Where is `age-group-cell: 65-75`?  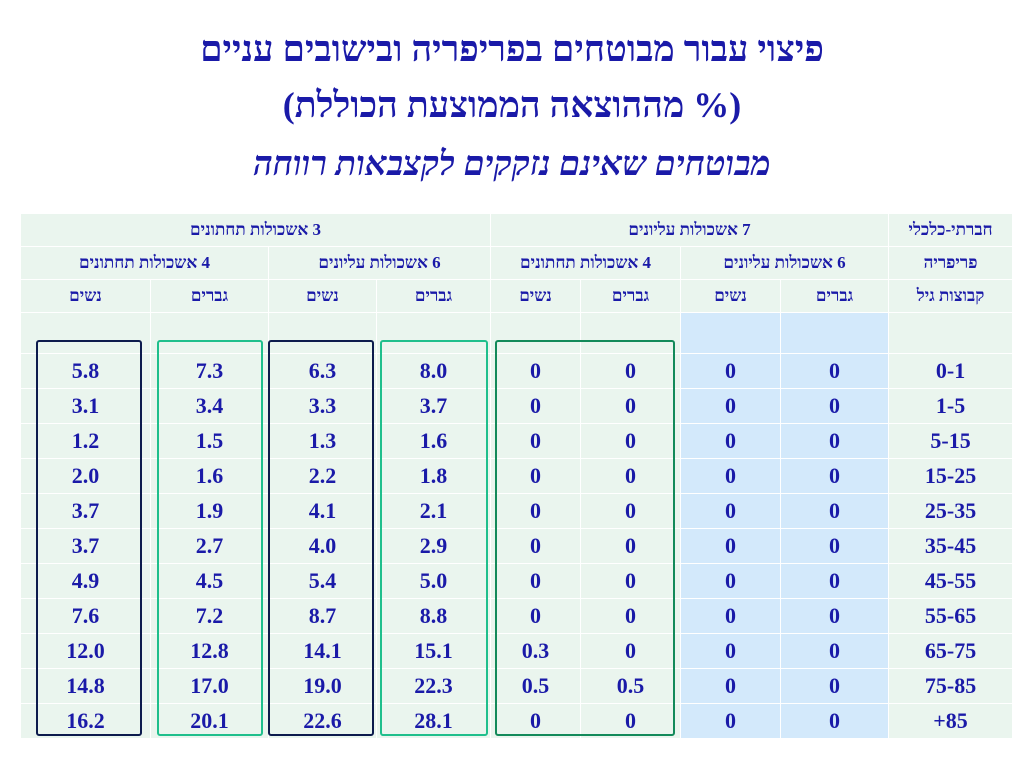
age-group-cell: 65-75 is located at coordinates (951, 651).